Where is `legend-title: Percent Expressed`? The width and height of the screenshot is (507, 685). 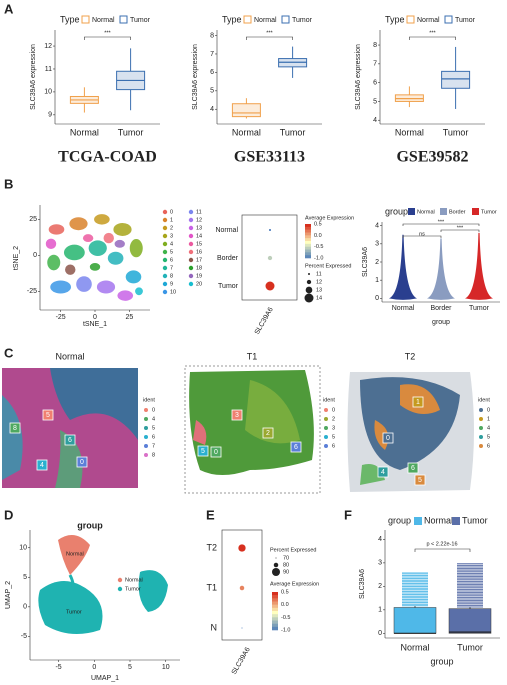 legend-title: Percent Expressed is located at coordinates (328, 266).